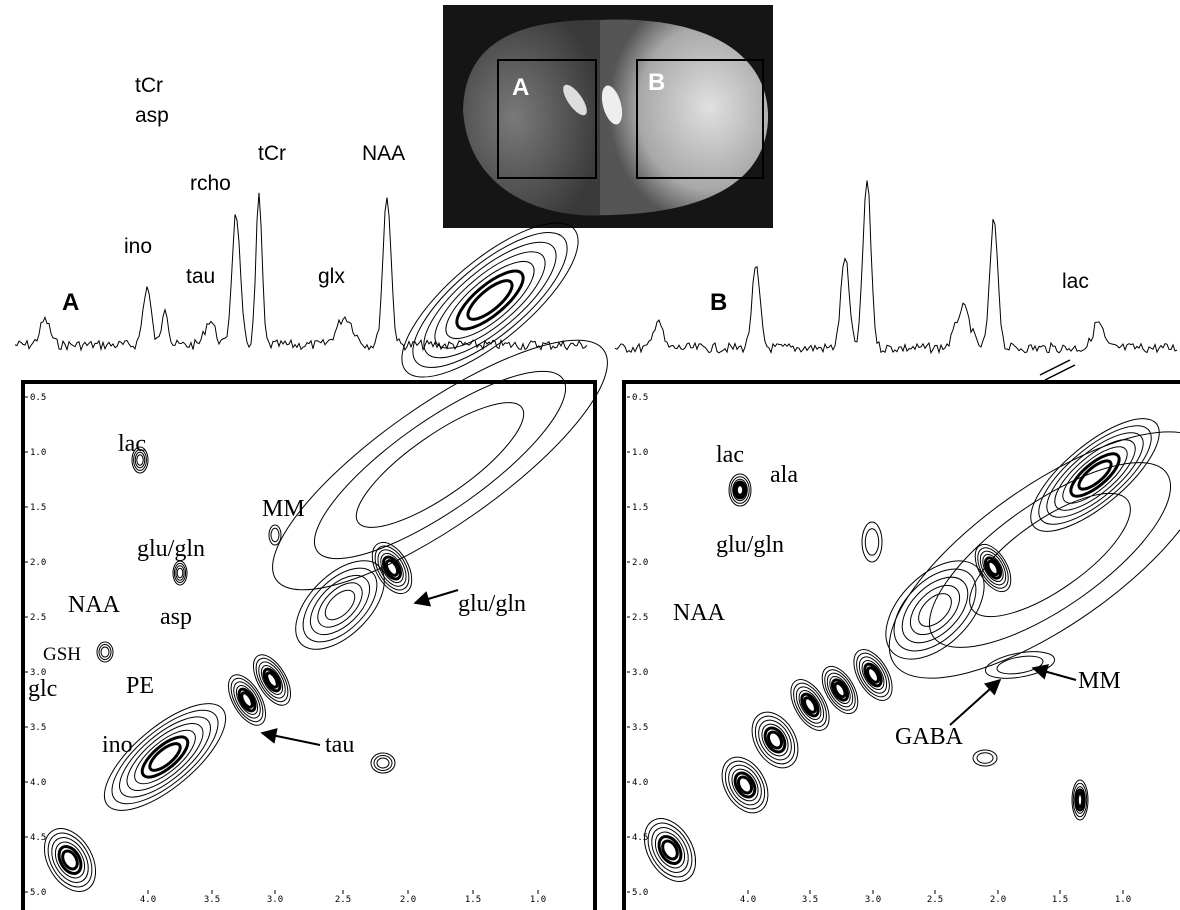 This screenshot has width=1180, height=910. Describe the element at coordinates (94, 605) in the screenshot. I see `annotation: NAA` at that location.